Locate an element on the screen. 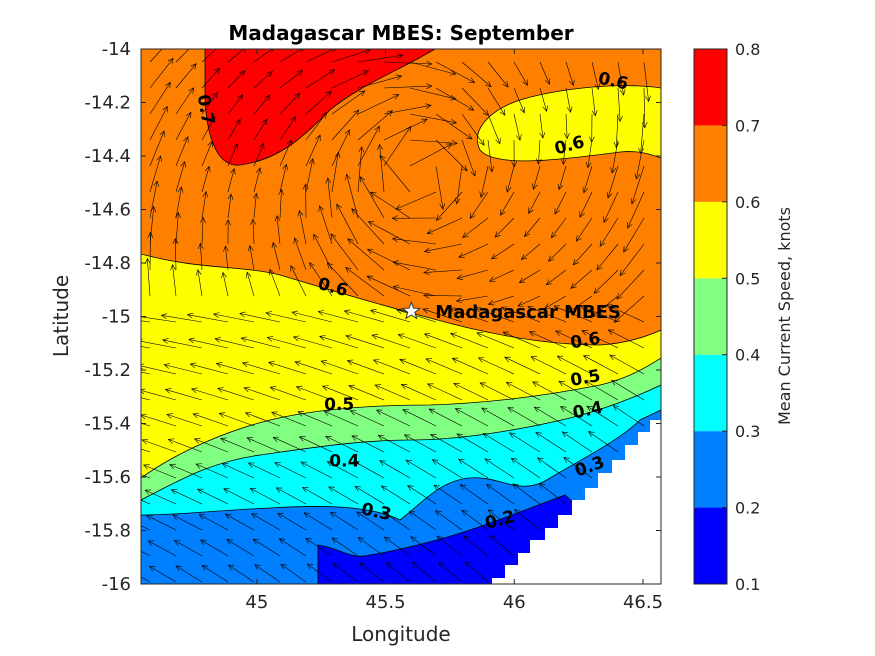 Image resolution: width=875 pixels, height=656 pixels. y-axis-label: Latitude is located at coordinates (61, 316).